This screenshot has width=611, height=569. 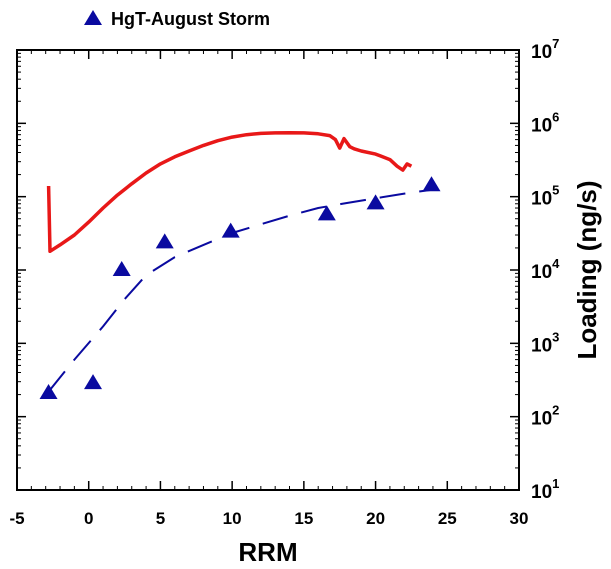 I want to click on y-tick-label: 10³, so click(x=545, y=342).